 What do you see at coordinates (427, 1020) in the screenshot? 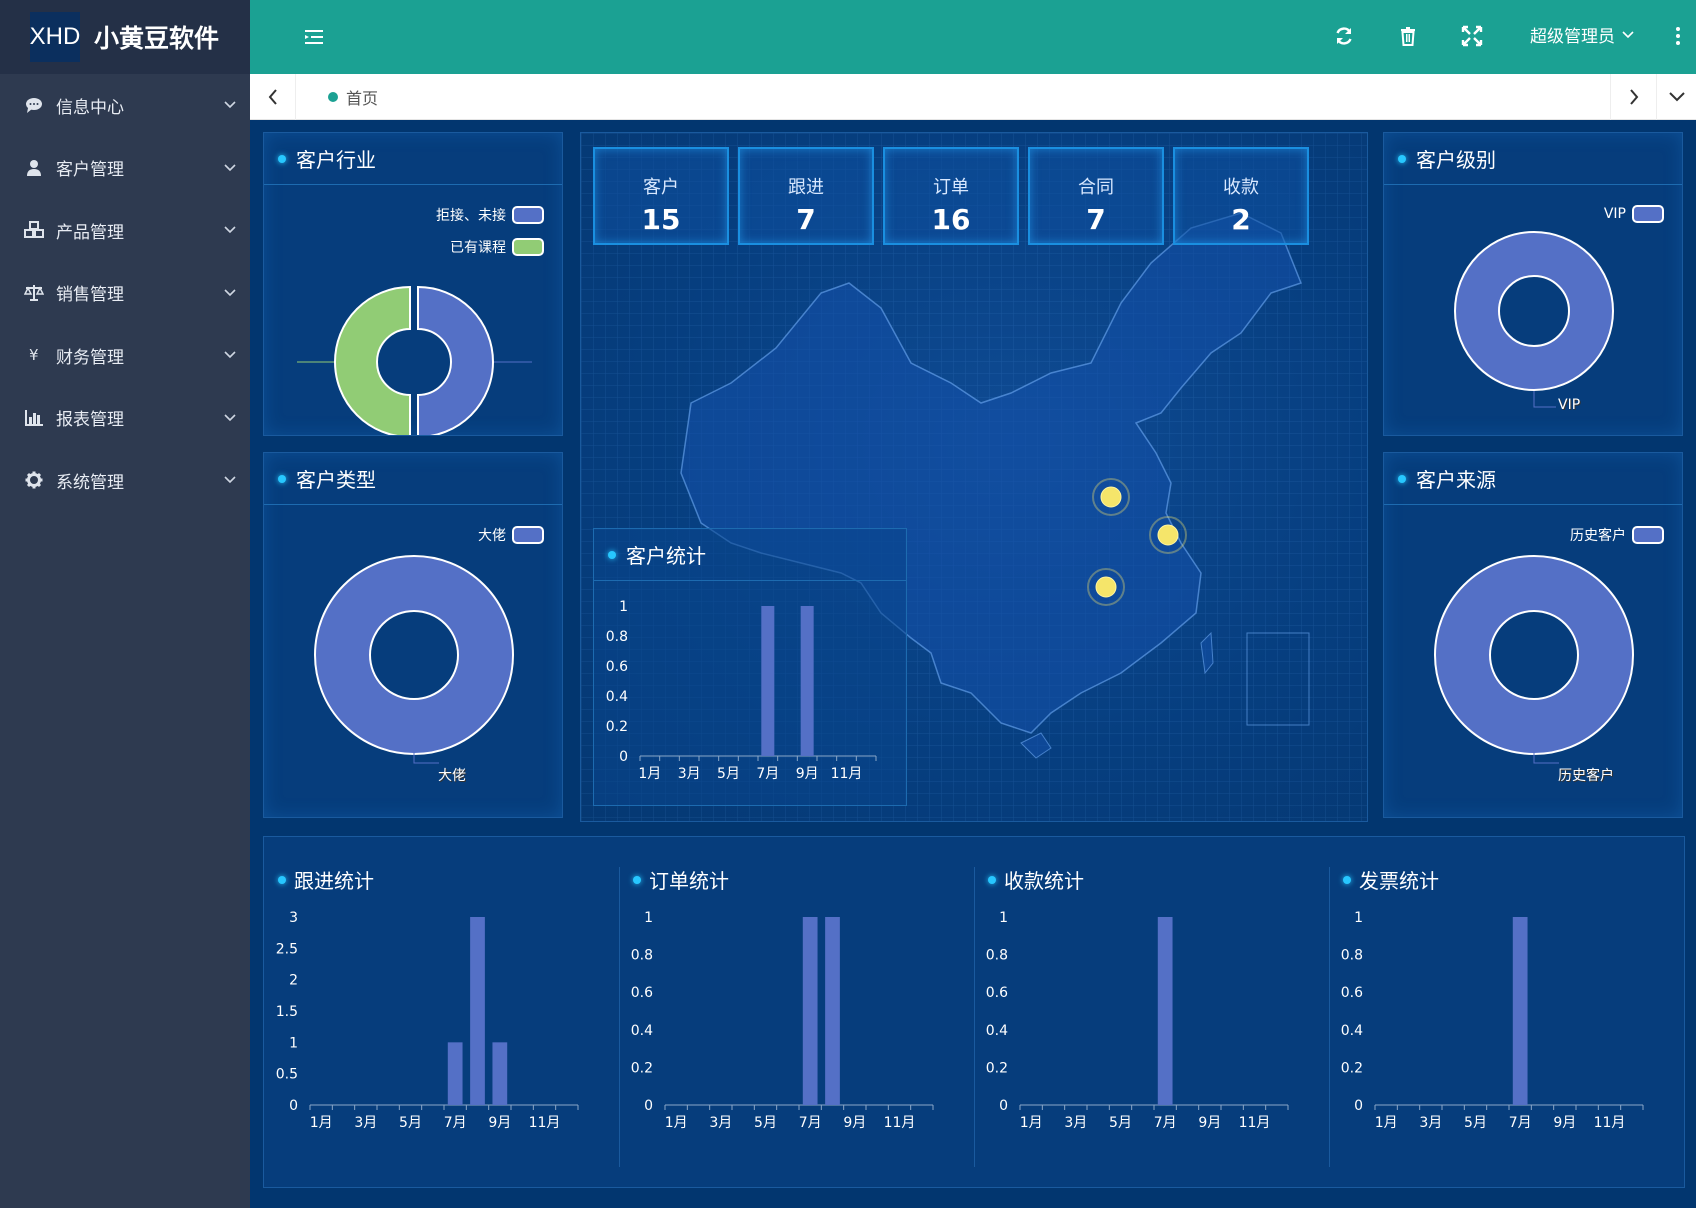
I see `followup-stats-chart: 0 0.5 1 1.5 2 2.5 3 1月 3月 5月 7月 9月 11月` at bounding box center [427, 1020].